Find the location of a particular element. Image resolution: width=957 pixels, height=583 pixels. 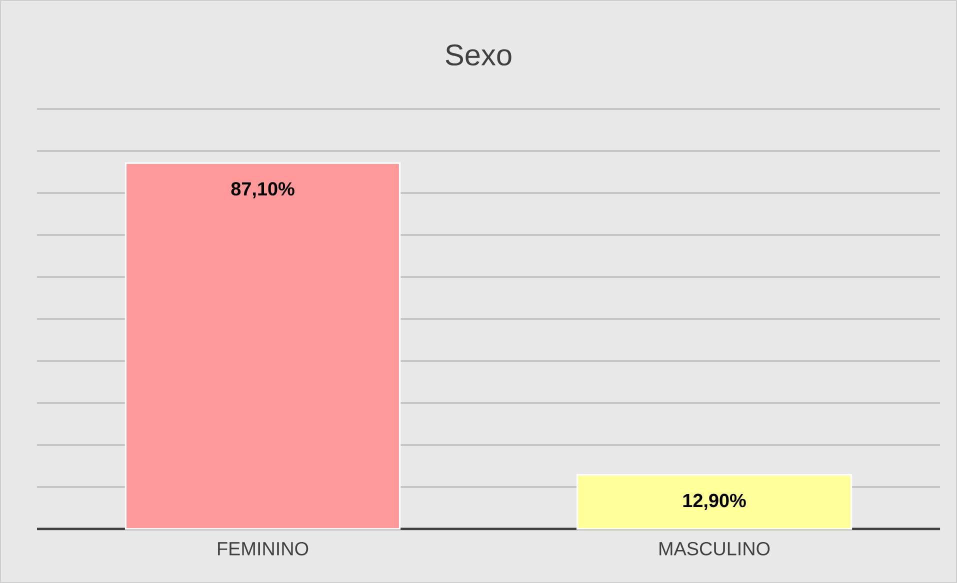

x-tick-label: MASCULINO is located at coordinates (715, 549).